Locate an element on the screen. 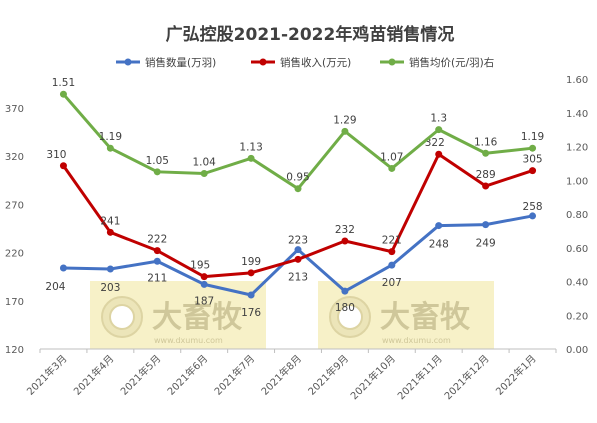  right-axis-tick-label: 1.60 is located at coordinates (577, 80).